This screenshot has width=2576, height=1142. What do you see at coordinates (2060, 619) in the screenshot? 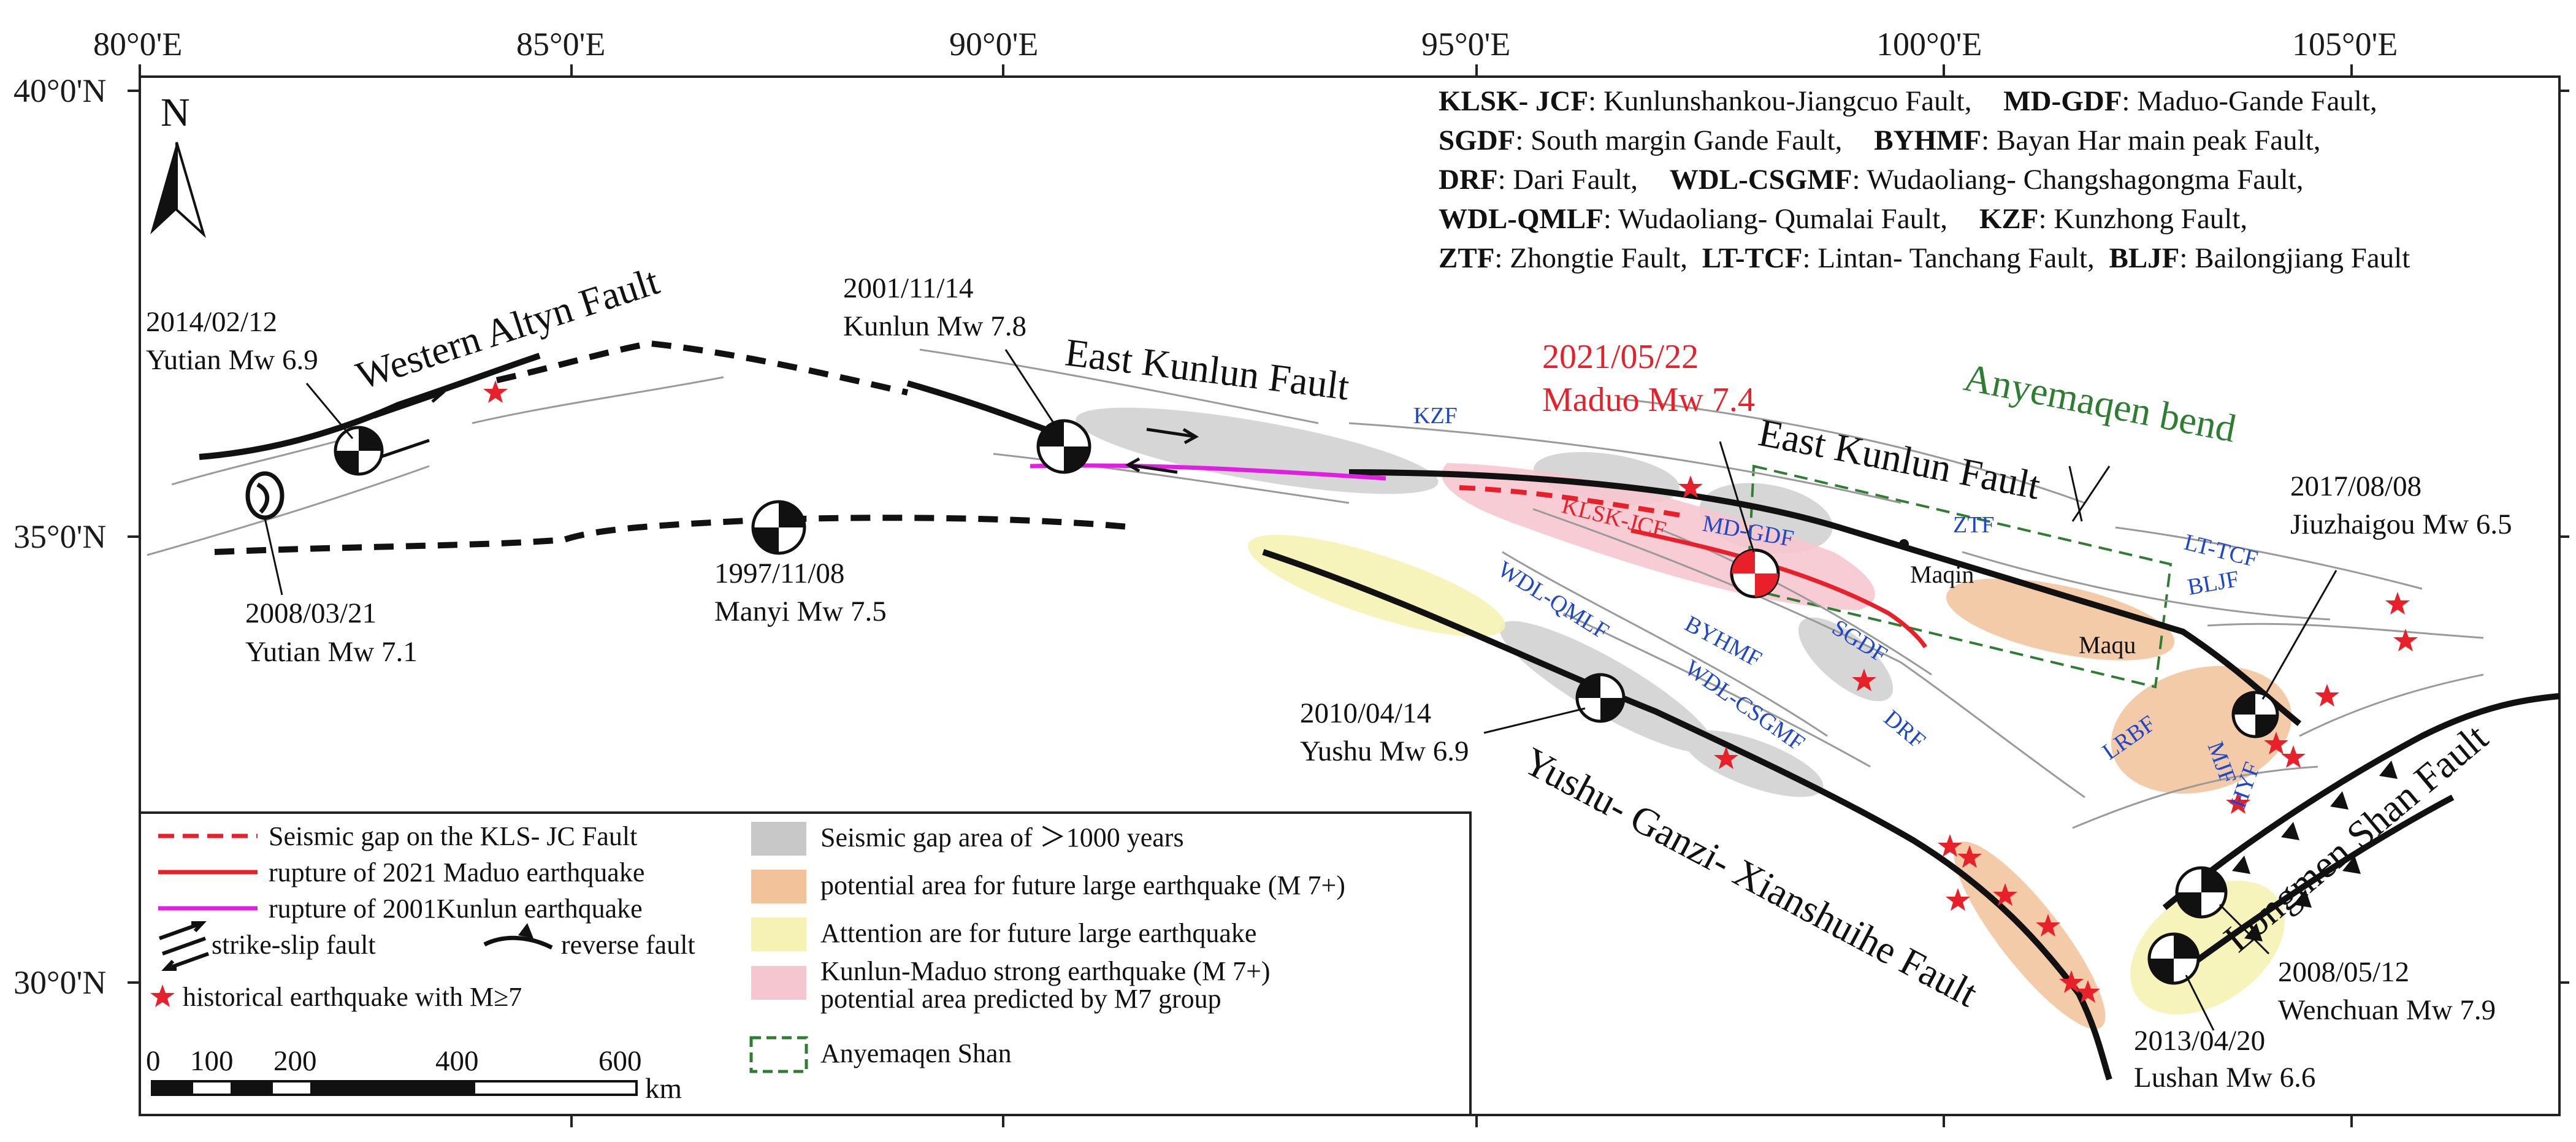
I see `potential-area-maqin` at bounding box center [2060, 619].